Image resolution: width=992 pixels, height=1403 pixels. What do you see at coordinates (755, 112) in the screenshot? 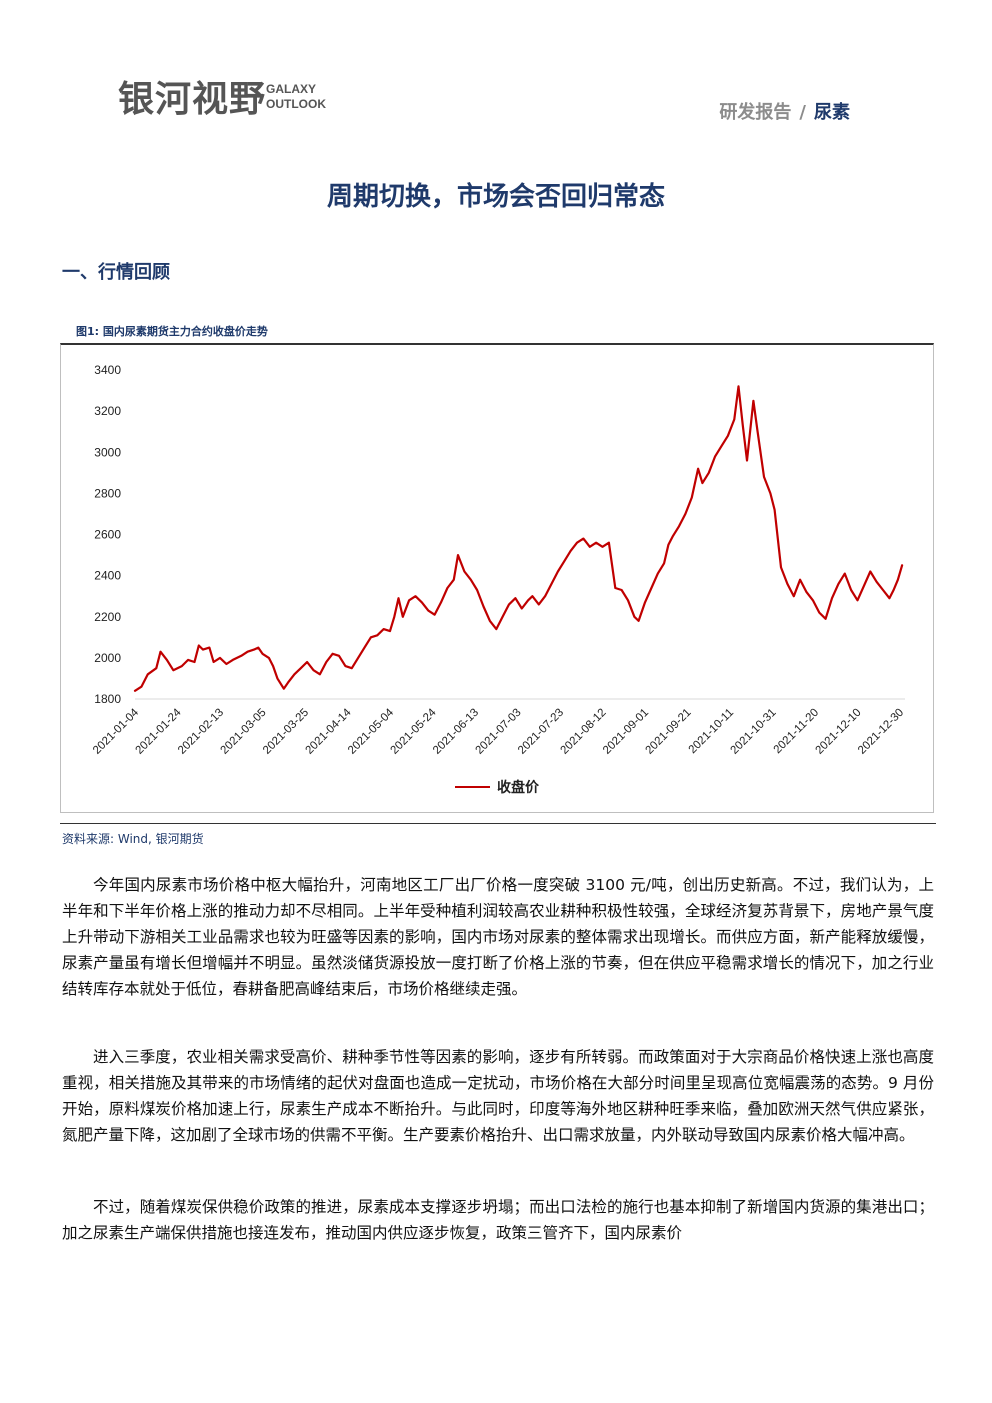
I see `report-type: 研发报告` at bounding box center [755, 112].